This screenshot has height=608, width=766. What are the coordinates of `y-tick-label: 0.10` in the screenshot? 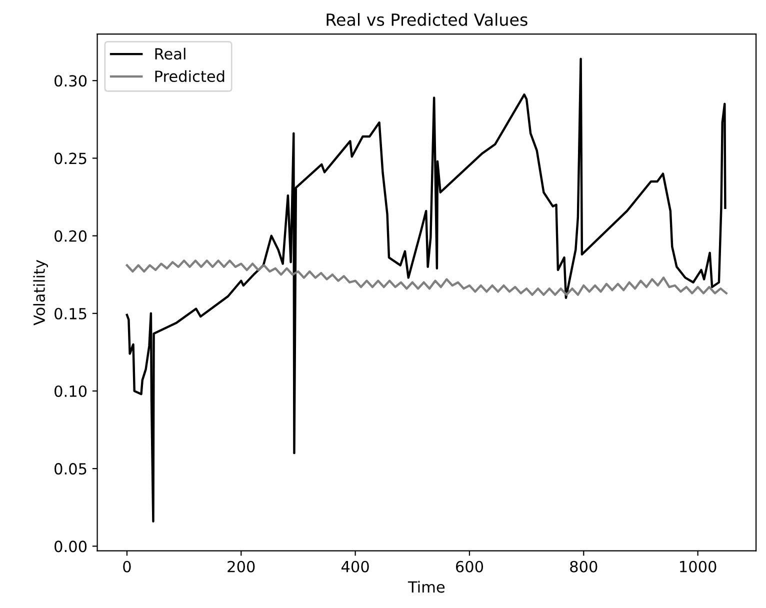 It's located at (70, 391).